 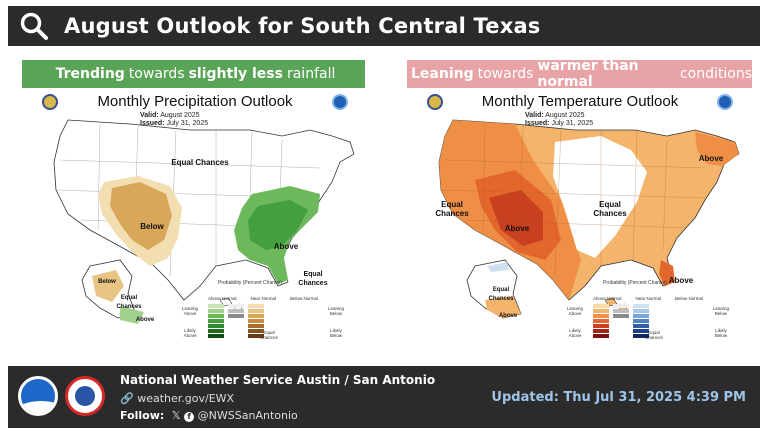 What do you see at coordinates (501, 294) in the screenshot?
I see `temp-label-equal-ak: Equal Chances` at bounding box center [501, 294].